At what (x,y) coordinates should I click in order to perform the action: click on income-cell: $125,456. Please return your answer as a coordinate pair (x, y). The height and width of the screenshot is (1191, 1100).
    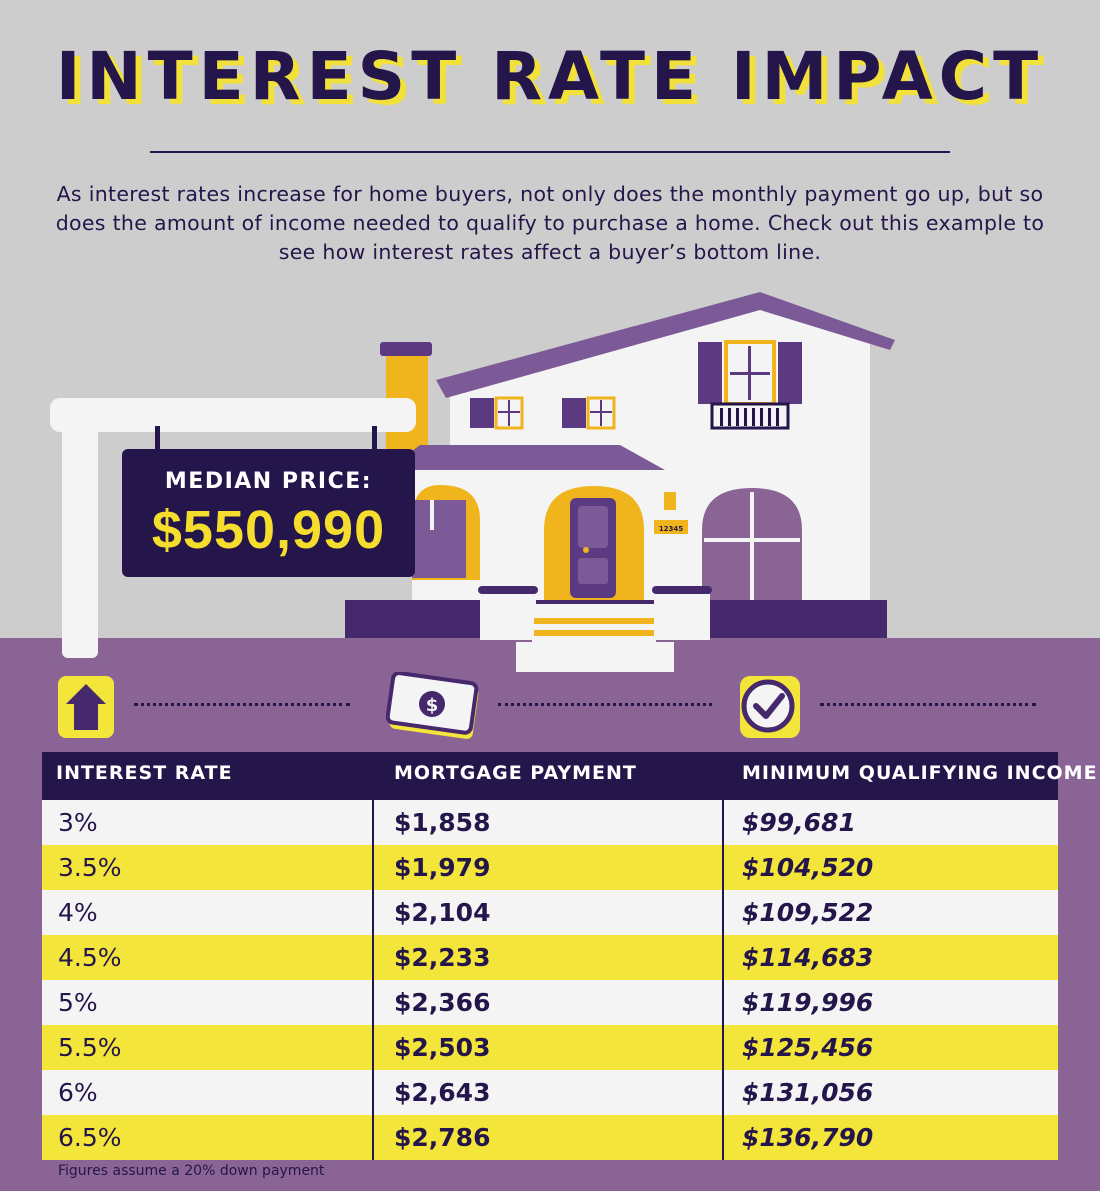
    Looking at the image, I should click on (808, 1047).